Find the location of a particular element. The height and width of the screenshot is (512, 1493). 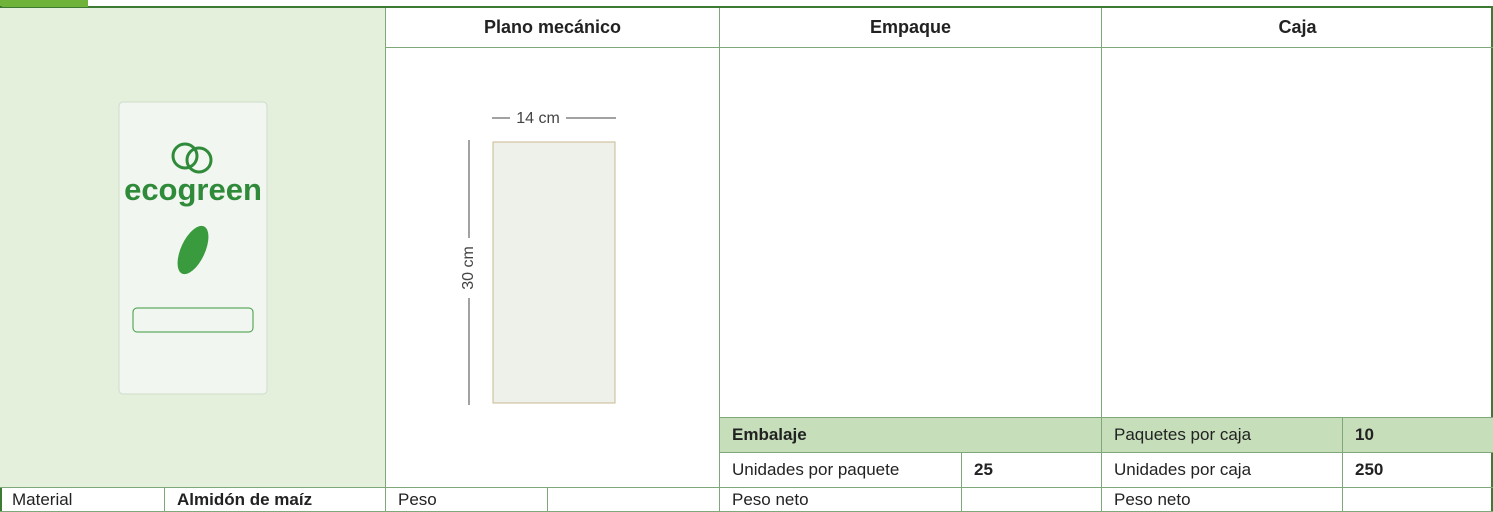

product-image: ecogreen is located at coordinates (192, 247).